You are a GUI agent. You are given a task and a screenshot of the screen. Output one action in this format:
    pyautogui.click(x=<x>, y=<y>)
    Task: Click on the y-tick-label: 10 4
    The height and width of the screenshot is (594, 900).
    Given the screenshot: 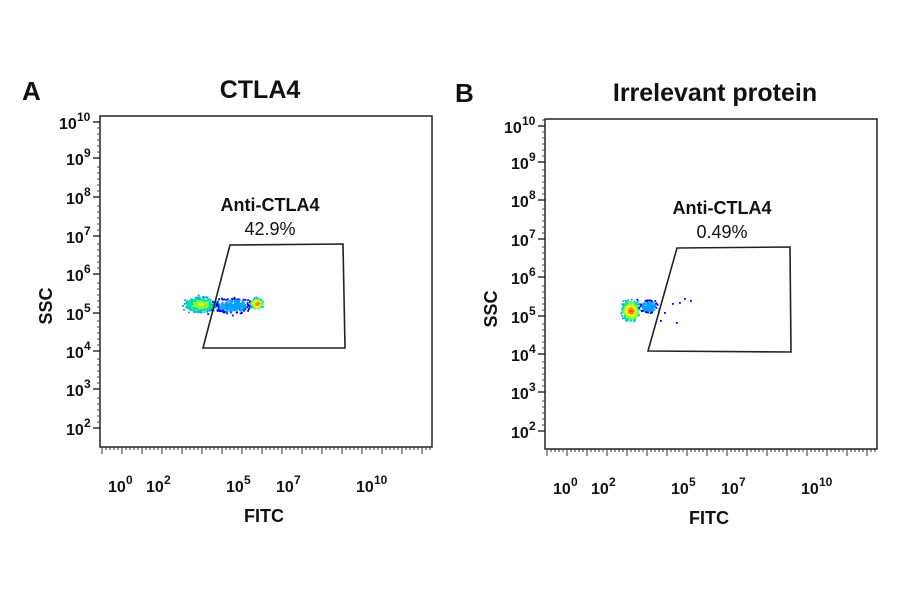 What is the action you would take?
    pyautogui.click(x=523, y=353)
    